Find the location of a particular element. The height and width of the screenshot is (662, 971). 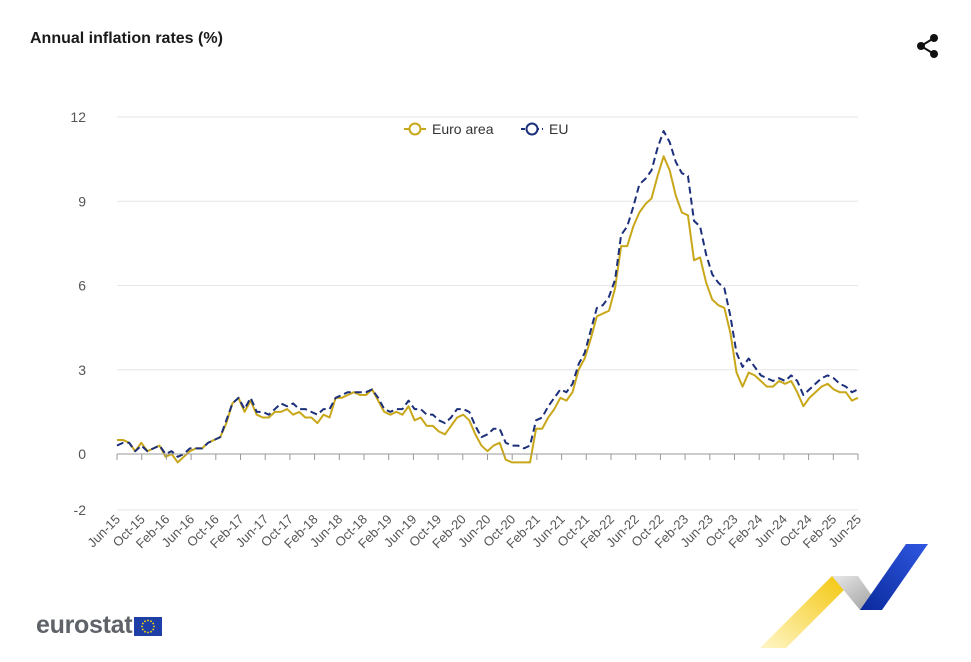

y-tick-label: 3 is located at coordinates (82, 370).